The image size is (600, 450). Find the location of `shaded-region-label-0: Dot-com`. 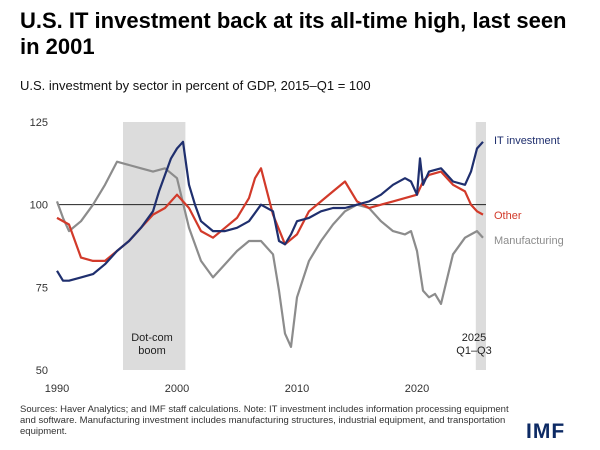

shaded-region-label-0: Dot-com is located at coordinates (152, 338).